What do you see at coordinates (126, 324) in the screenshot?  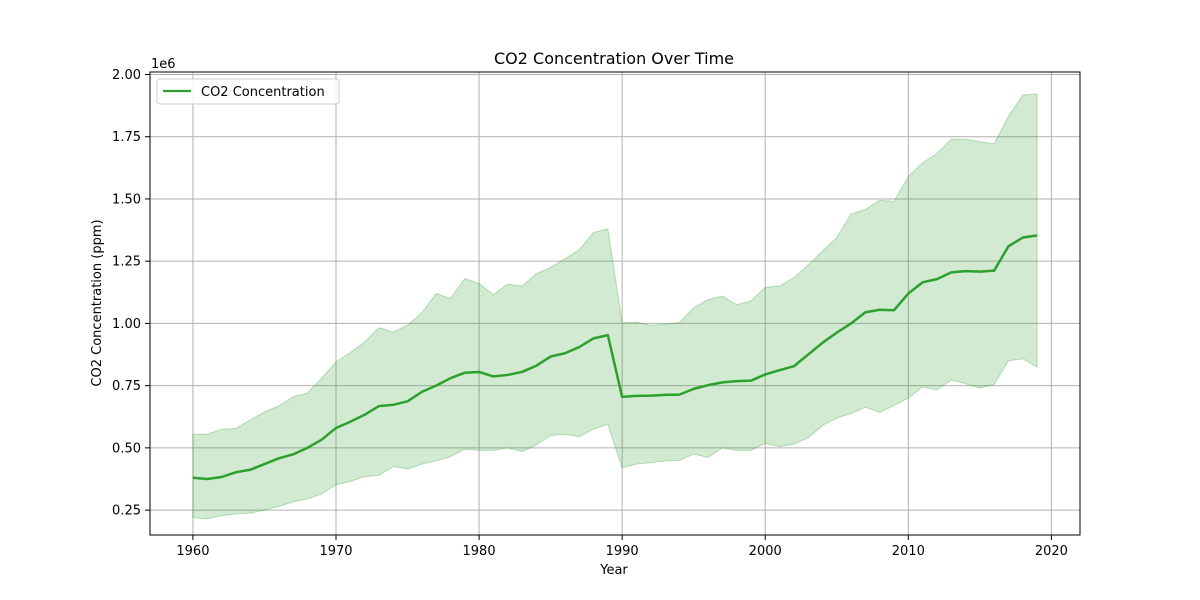 I see `y-tick-label: 1.00` at bounding box center [126, 324].